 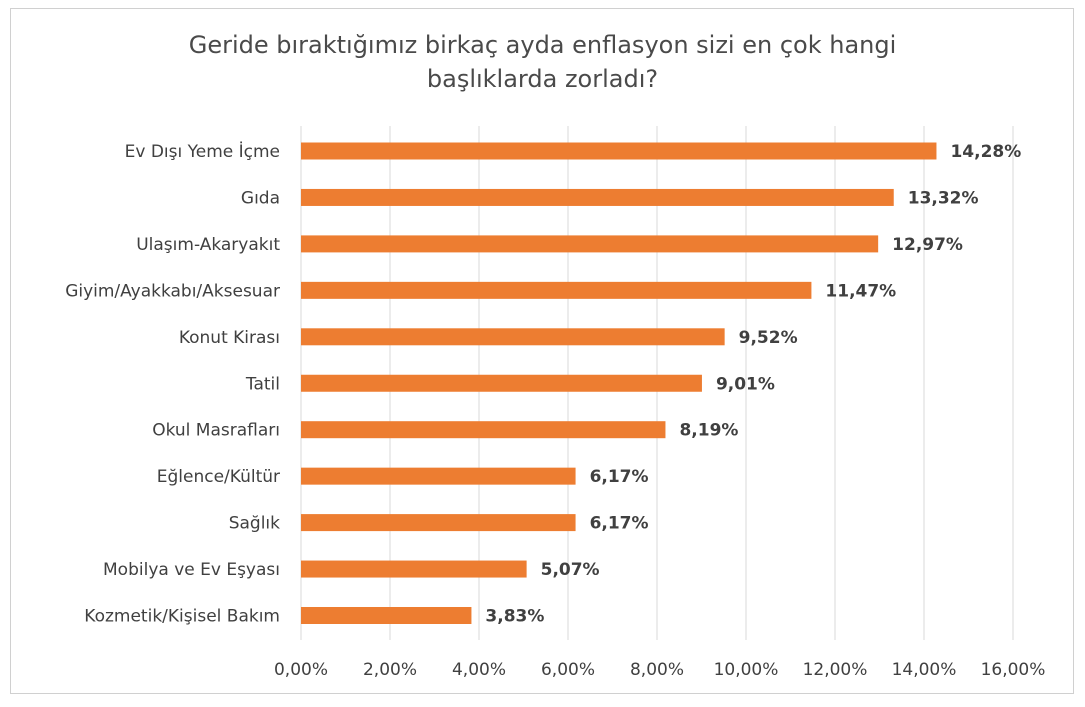 I want to click on x-tick-label: 8,00%, so click(x=657, y=670).